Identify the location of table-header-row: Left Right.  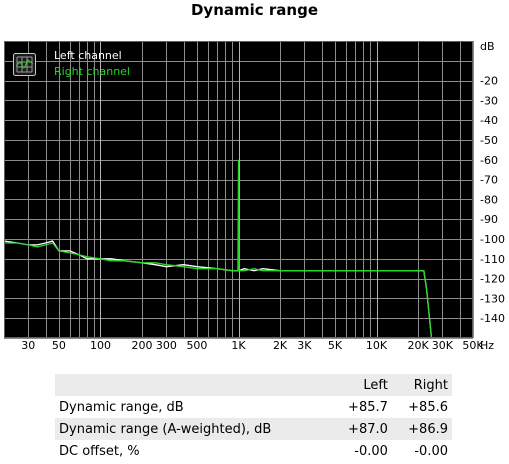
(253, 385).